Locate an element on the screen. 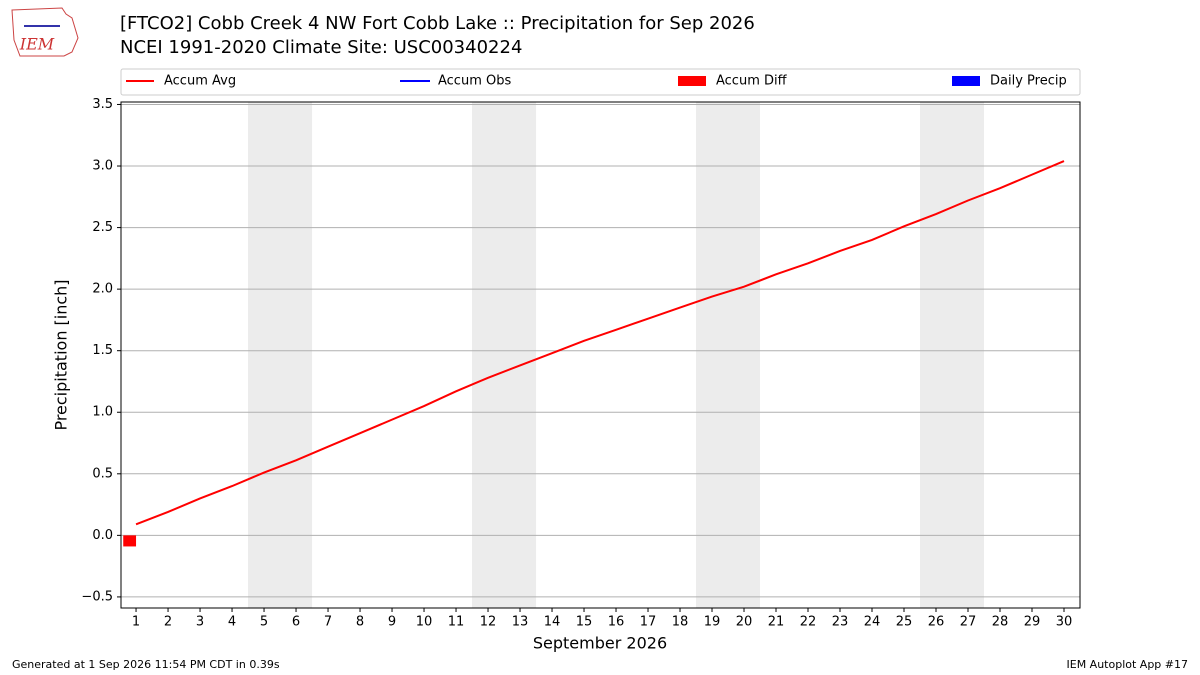 The image size is (1200, 675). footer-right: IEM Autoplot App #17 is located at coordinates (1128, 664).